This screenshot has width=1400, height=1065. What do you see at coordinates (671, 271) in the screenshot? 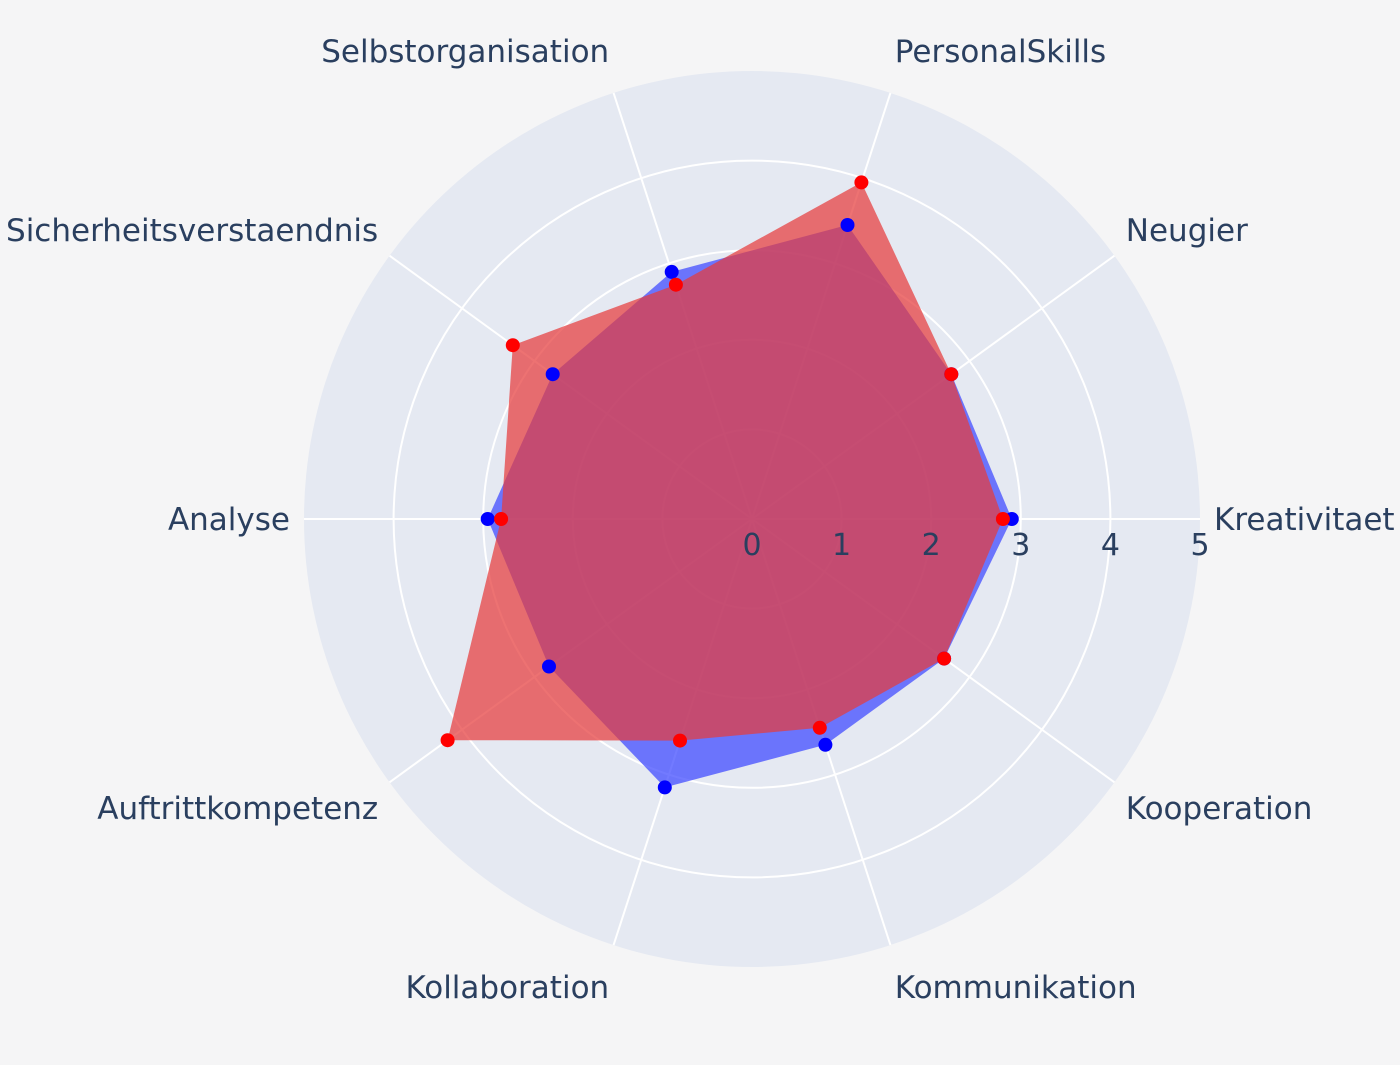
I see `series-1-point-selbstorganisation` at bounding box center [671, 271].